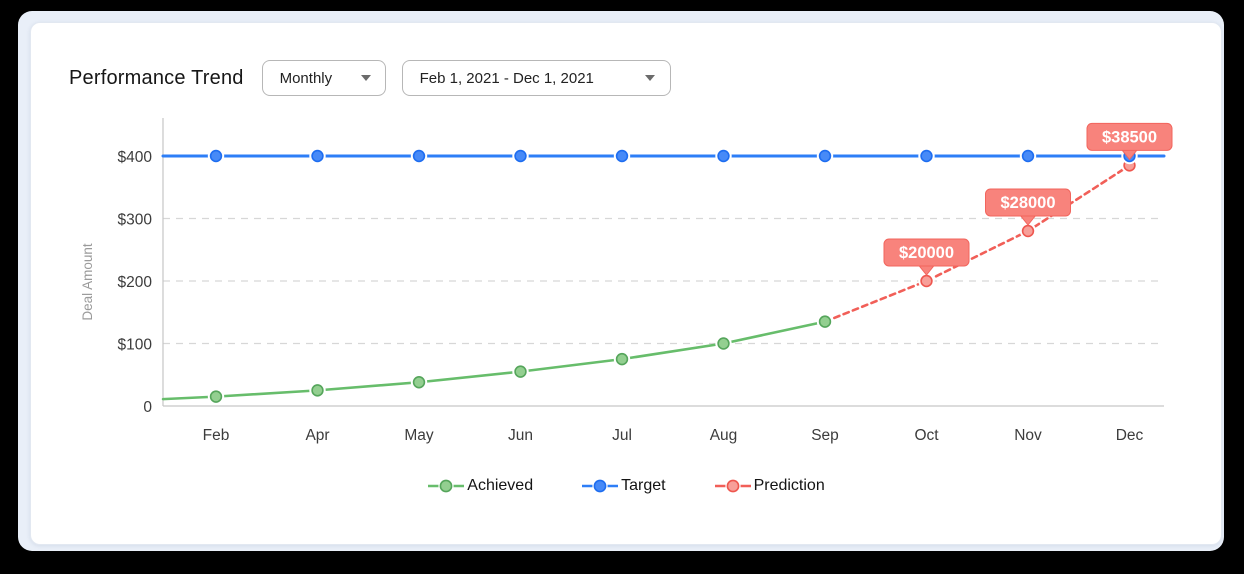  I want to click on legend-item-prediction: Prediction, so click(769, 486).